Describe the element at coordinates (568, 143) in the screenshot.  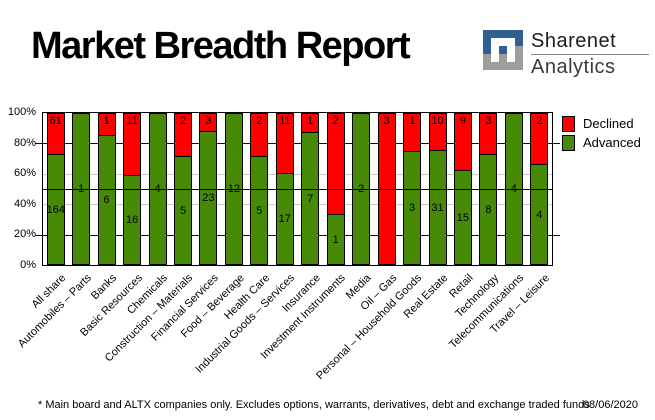
I see `advanced-swatch` at that location.